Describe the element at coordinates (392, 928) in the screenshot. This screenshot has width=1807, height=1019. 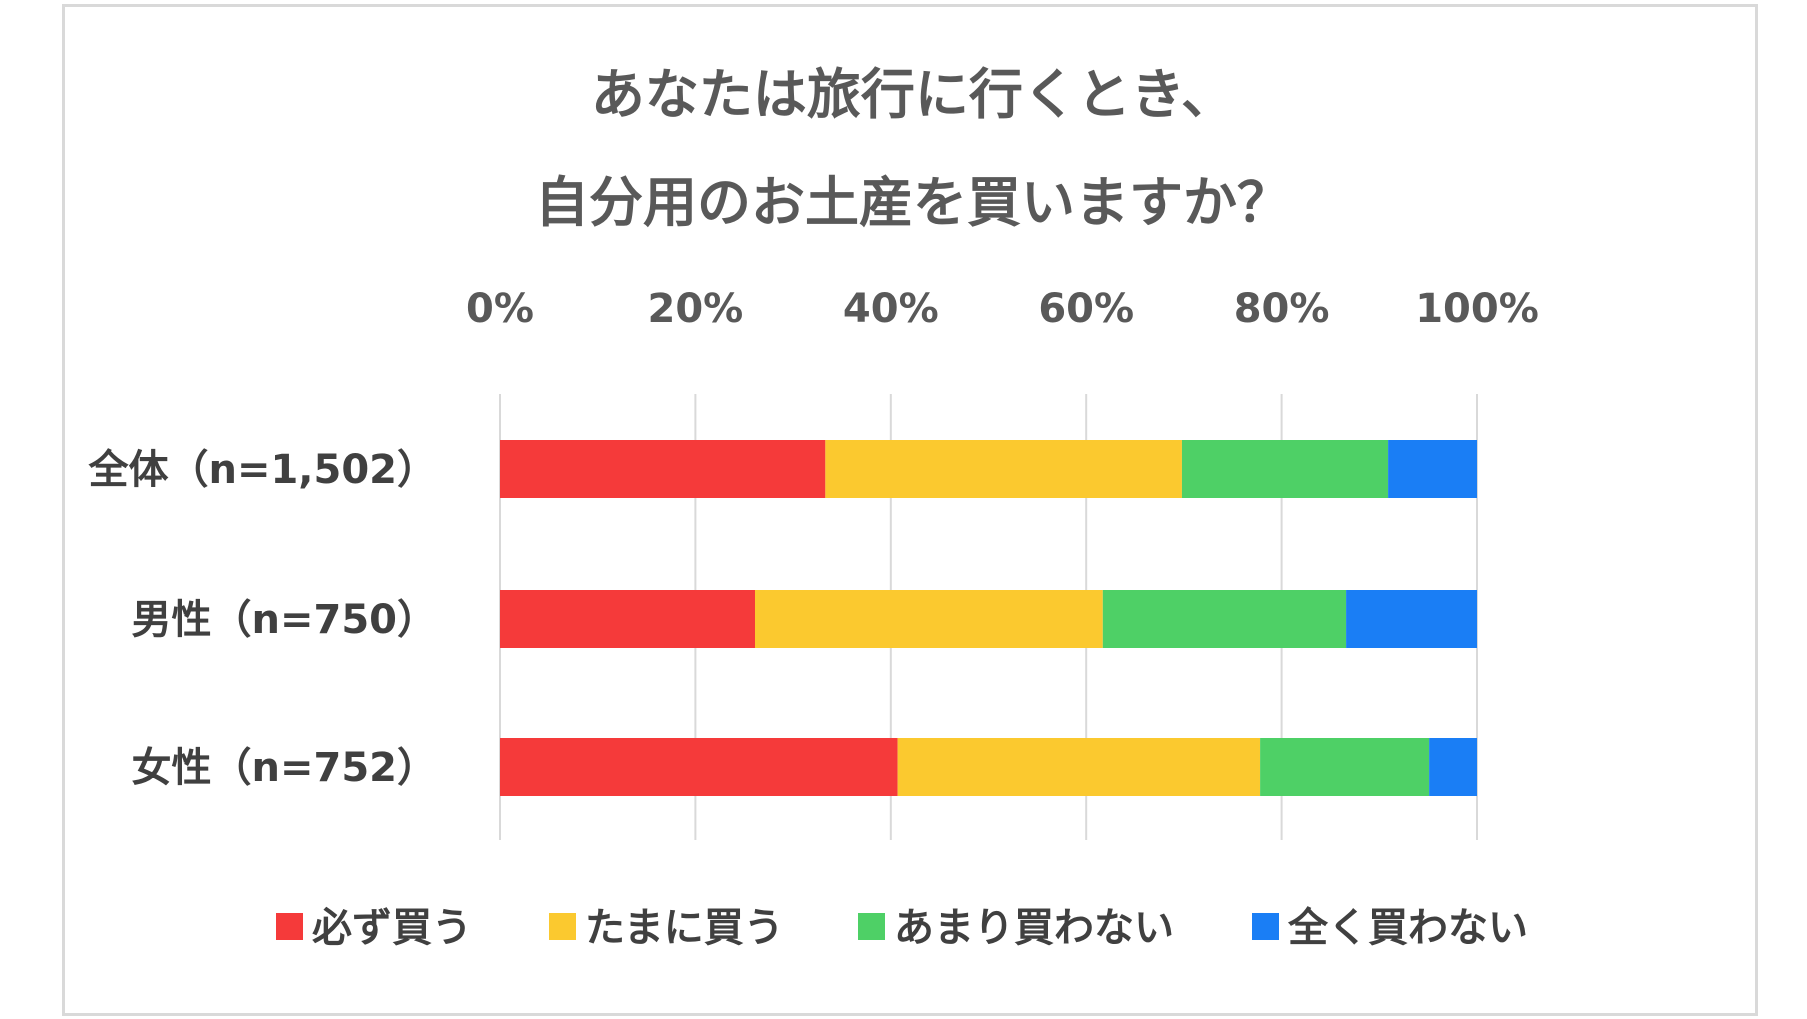
I see `legend-label: 必ず買う` at that location.